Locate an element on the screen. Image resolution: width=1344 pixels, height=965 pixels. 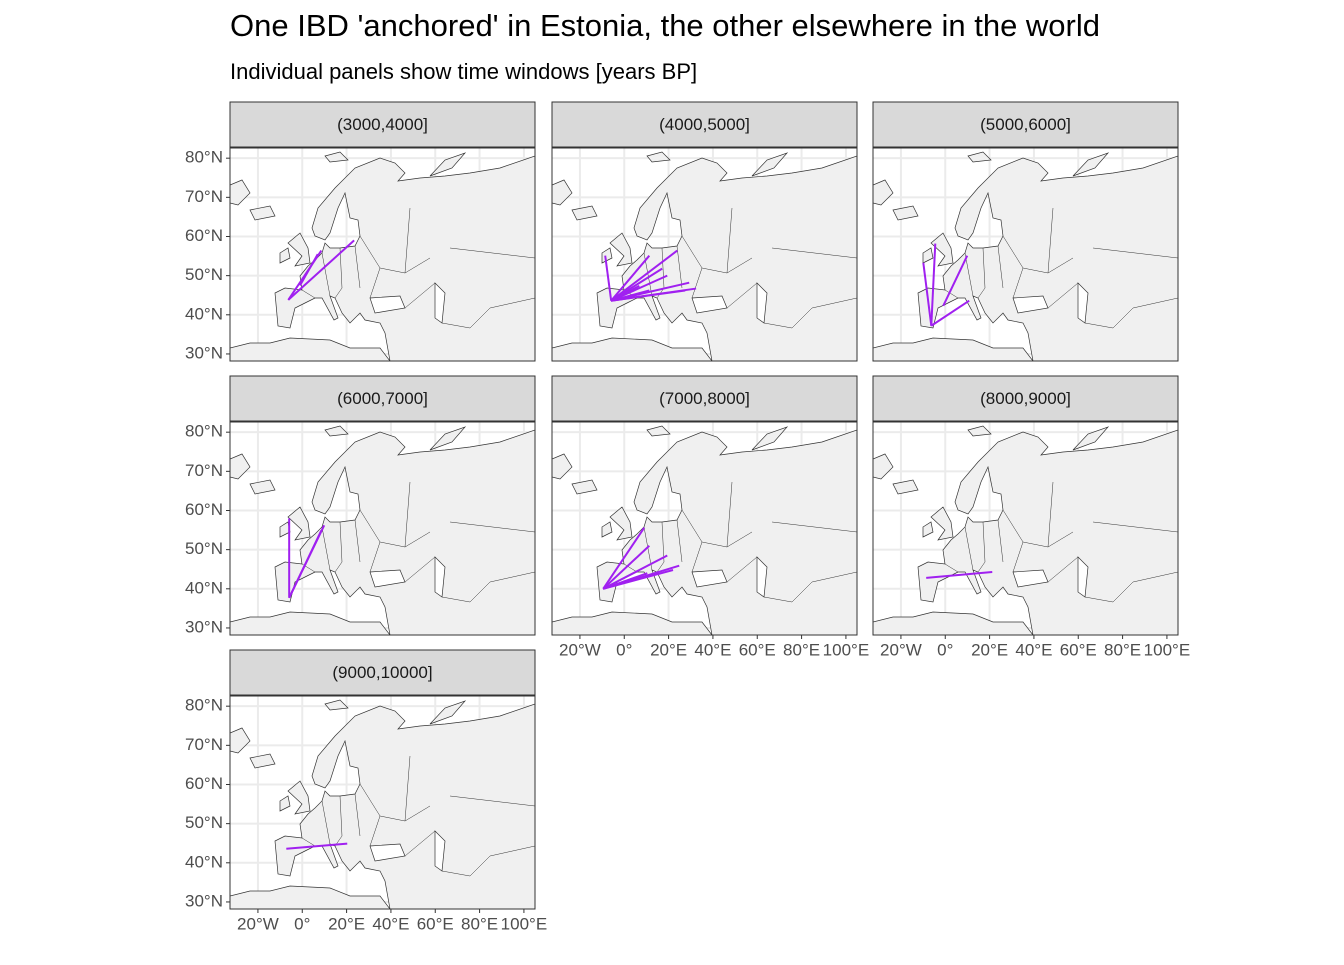
strip-label: (3000,4000] is located at coordinates (382, 124).